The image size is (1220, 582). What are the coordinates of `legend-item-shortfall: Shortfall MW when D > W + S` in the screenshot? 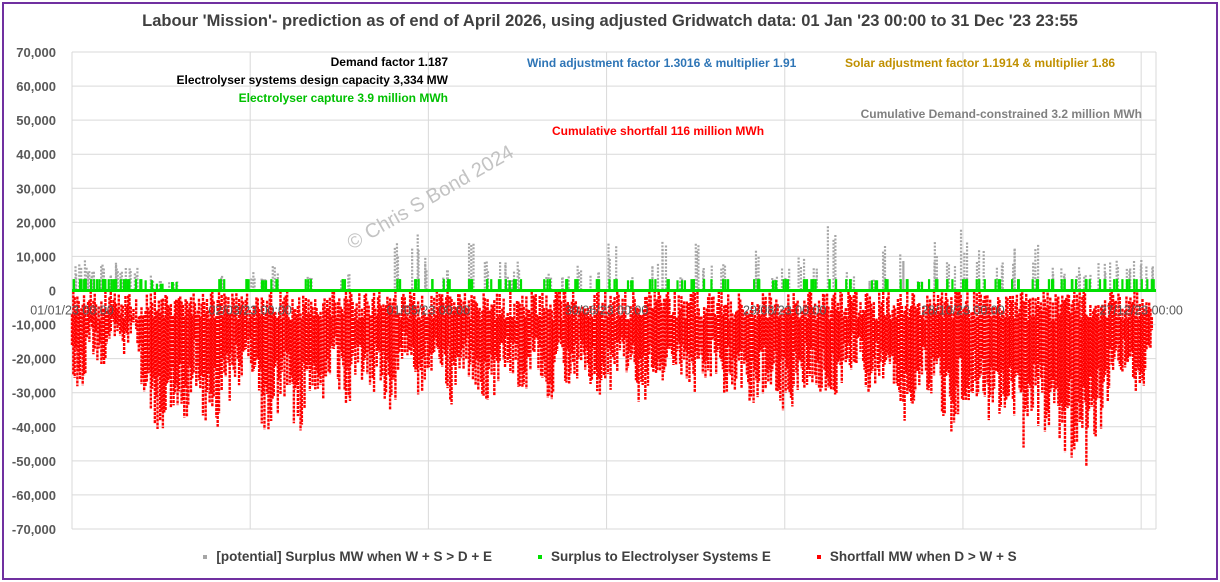 It's located at (916, 556).